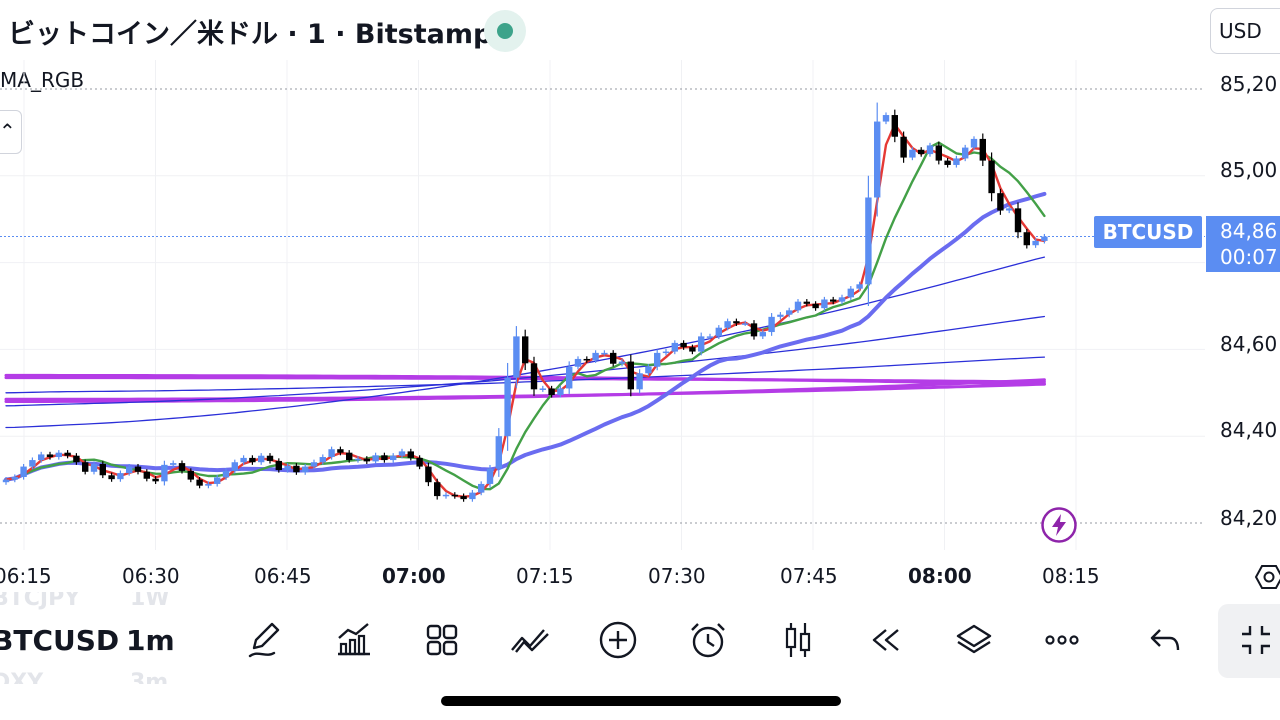  What do you see at coordinates (1249, 518) in the screenshot?
I see `price-tick: 84,20` at bounding box center [1249, 518].